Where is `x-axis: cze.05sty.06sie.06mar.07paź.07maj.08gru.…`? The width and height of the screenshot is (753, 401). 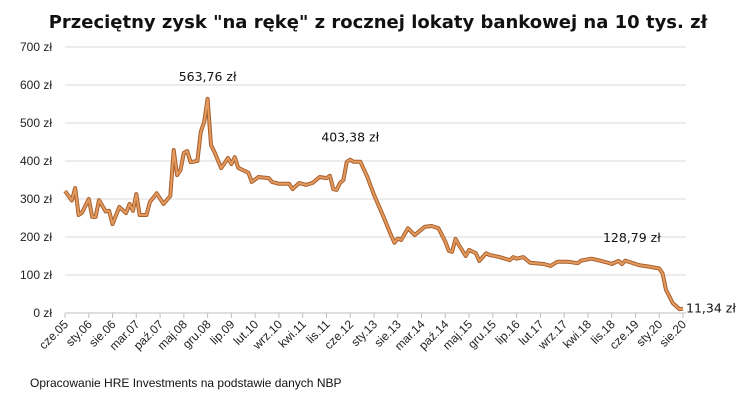 x-axis: cze.05sty.06sie.06mar.07paź.07maj.08gru.… is located at coordinates (363, 332).